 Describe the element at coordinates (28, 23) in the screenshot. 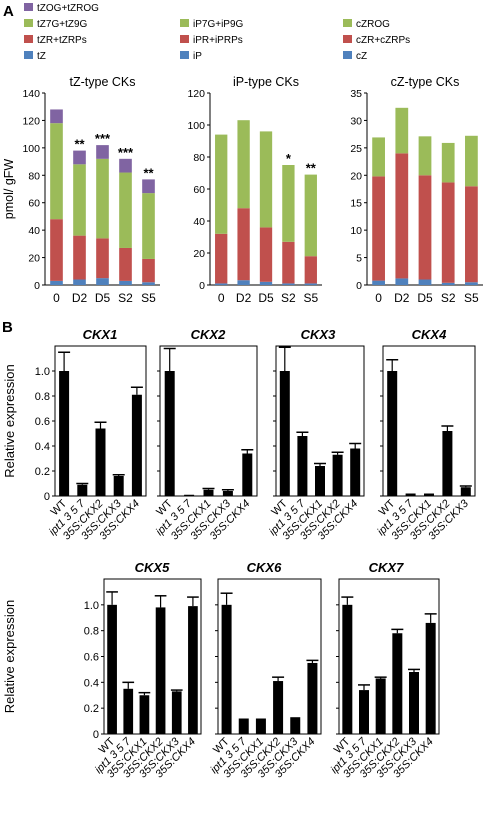

I see `legend-swatch-tz7g` at that location.